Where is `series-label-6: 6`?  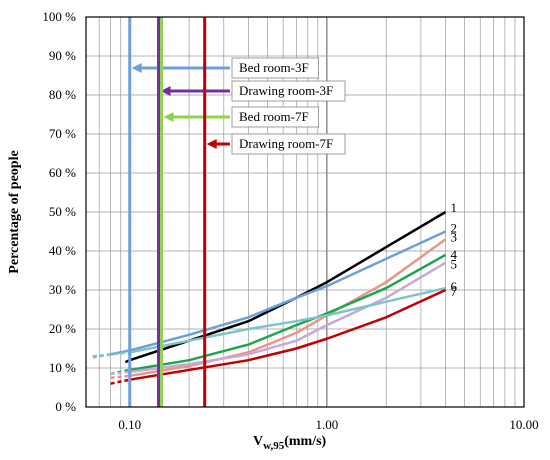 series-label-6: 6 is located at coordinates (454, 286).